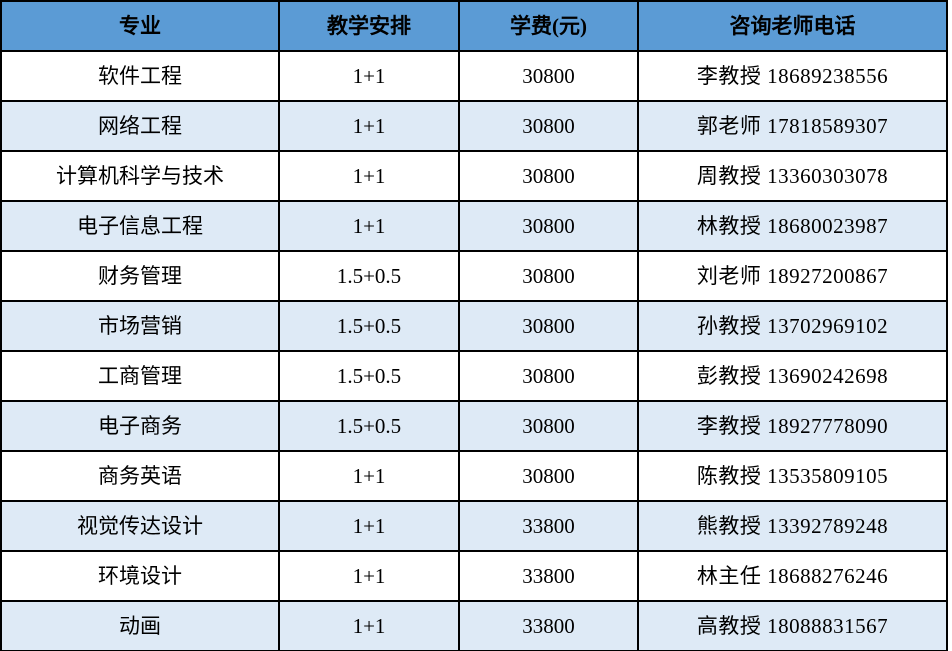 The width and height of the screenshot is (952, 651). I want to click on table-row: 网络工程 1+1 30800 郭老师 17818589307, so click(474, 126).